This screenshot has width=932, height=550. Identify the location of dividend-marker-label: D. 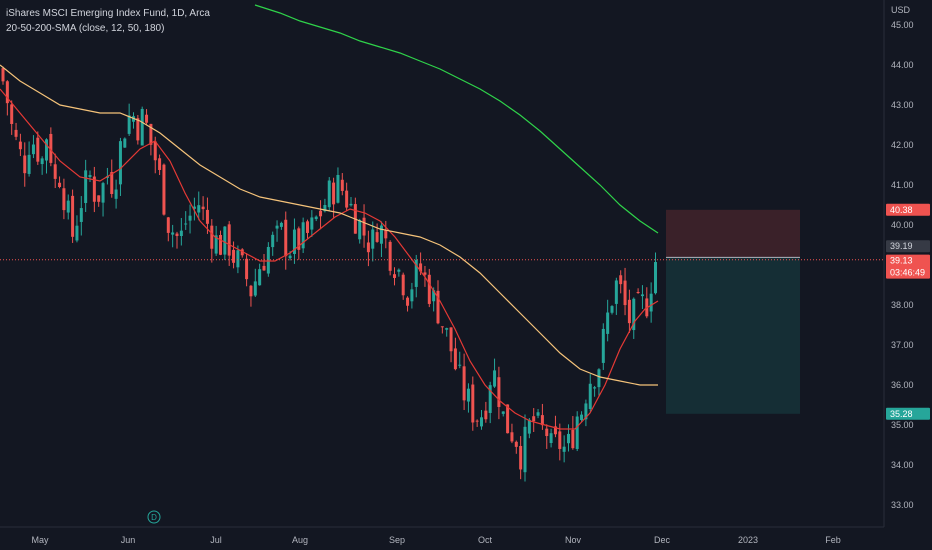
(154, 517).